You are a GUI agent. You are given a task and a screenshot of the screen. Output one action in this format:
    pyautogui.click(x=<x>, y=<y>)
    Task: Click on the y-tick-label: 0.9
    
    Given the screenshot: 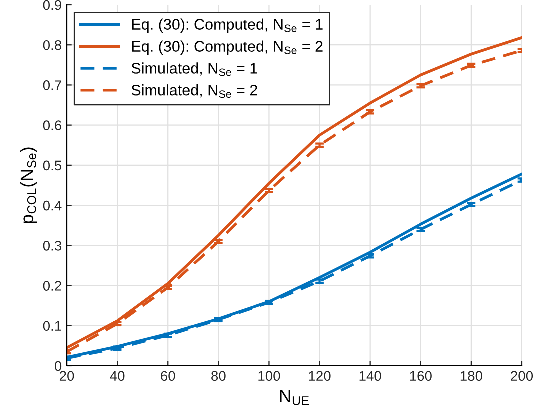 What is the action you would take?
    pyautogui.click(x=52, y=5)
    